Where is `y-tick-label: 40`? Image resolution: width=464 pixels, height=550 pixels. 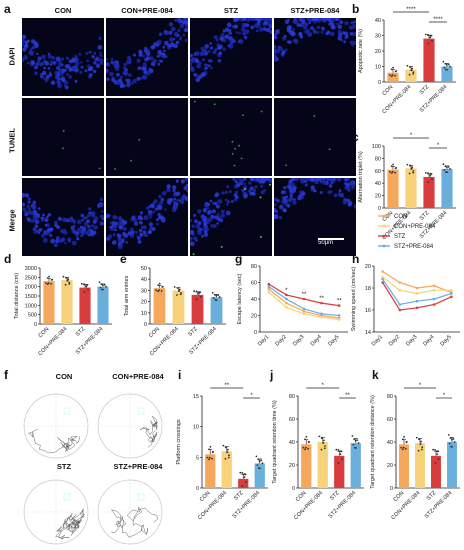 y-tick-label: 40 is located at coordinates (378, 21).